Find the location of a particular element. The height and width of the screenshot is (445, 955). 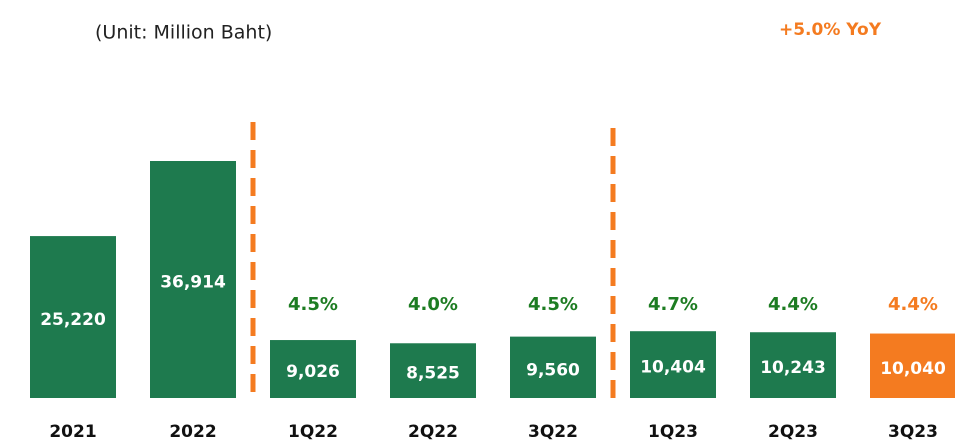

chart-subtitle: (Unit: Million Baht) is located at coordinates (183, 33).